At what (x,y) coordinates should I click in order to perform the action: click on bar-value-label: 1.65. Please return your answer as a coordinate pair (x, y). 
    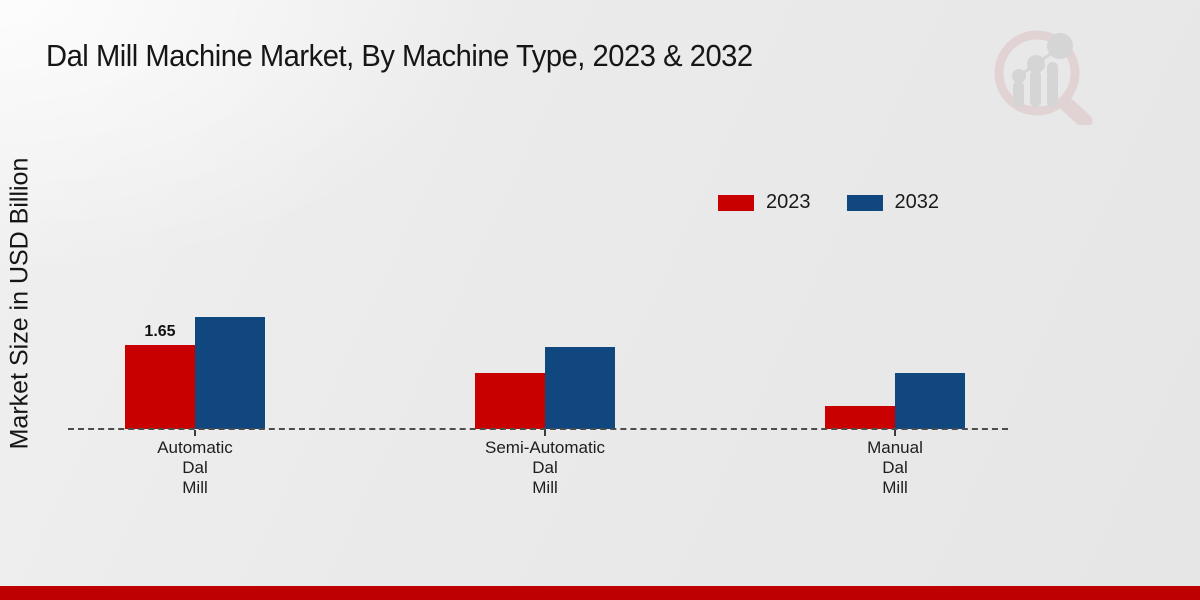
    Looking at the image, I should click on (160, 331).